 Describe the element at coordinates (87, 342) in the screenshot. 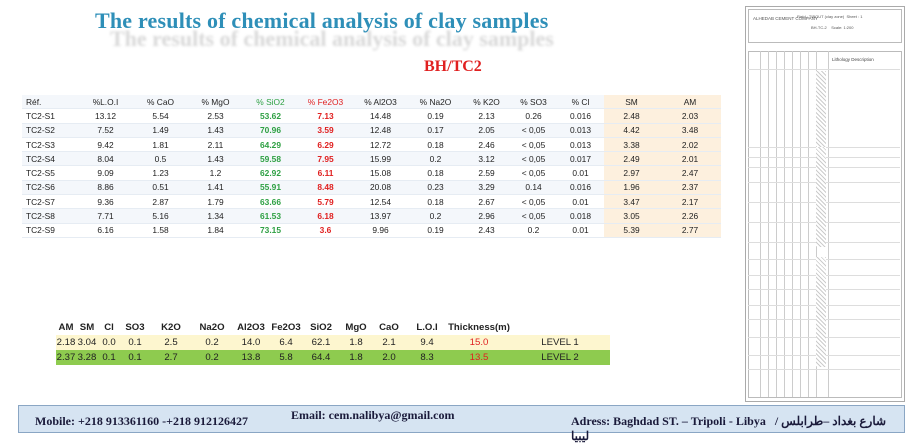

I see `summary-cell: 3.04` at that location.